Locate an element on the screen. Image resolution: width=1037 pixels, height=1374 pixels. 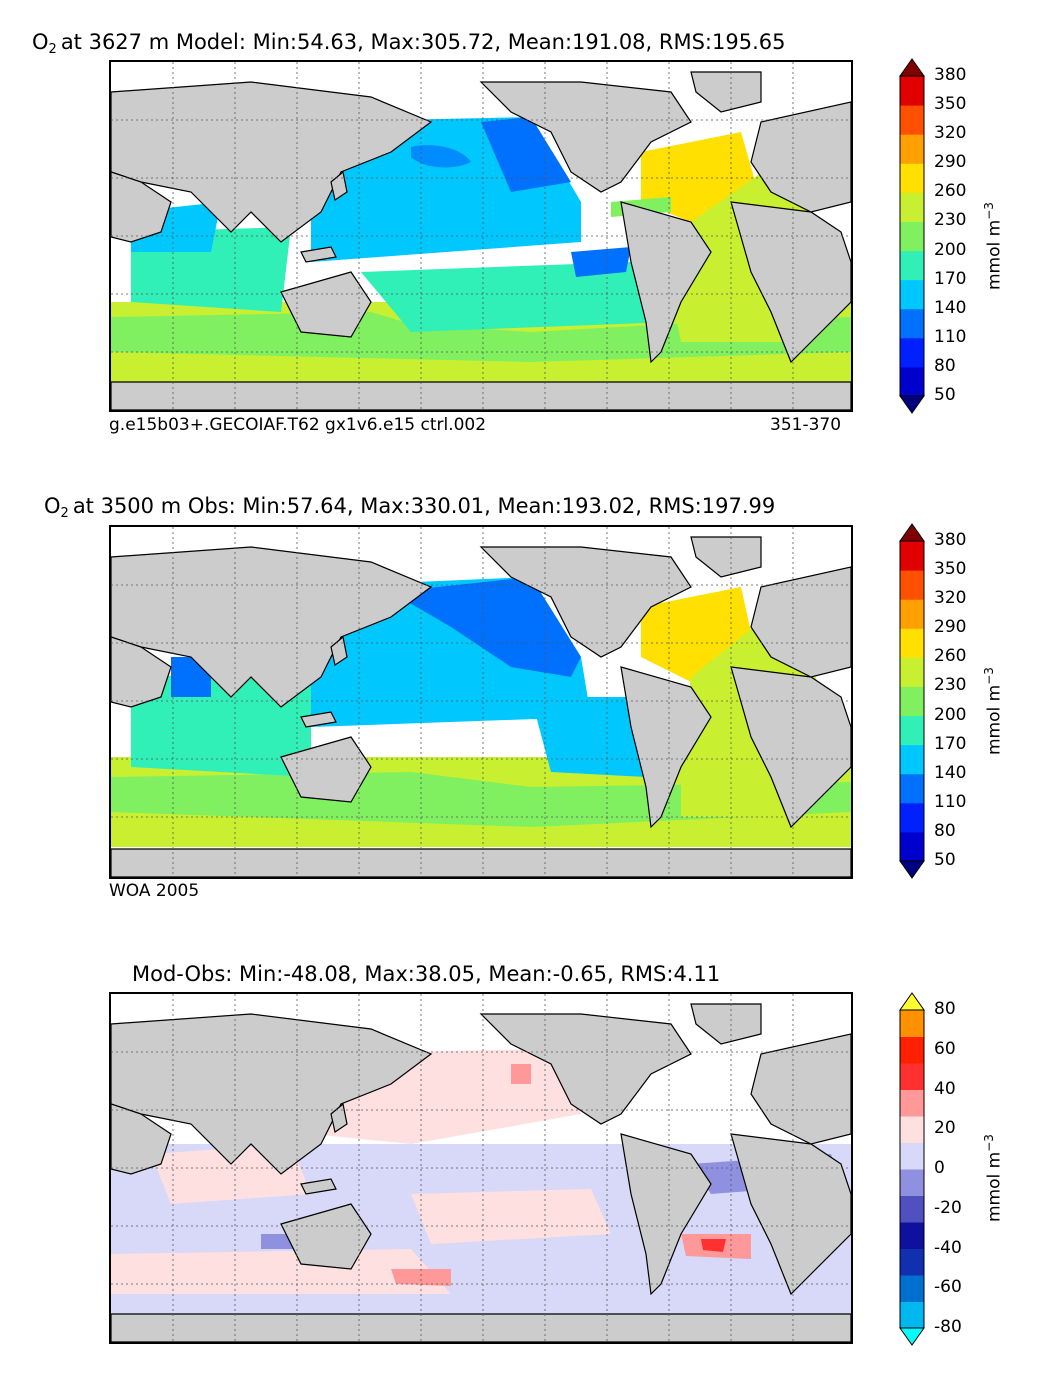
panel-1-title-species: O is located at coordinates (40, 42).